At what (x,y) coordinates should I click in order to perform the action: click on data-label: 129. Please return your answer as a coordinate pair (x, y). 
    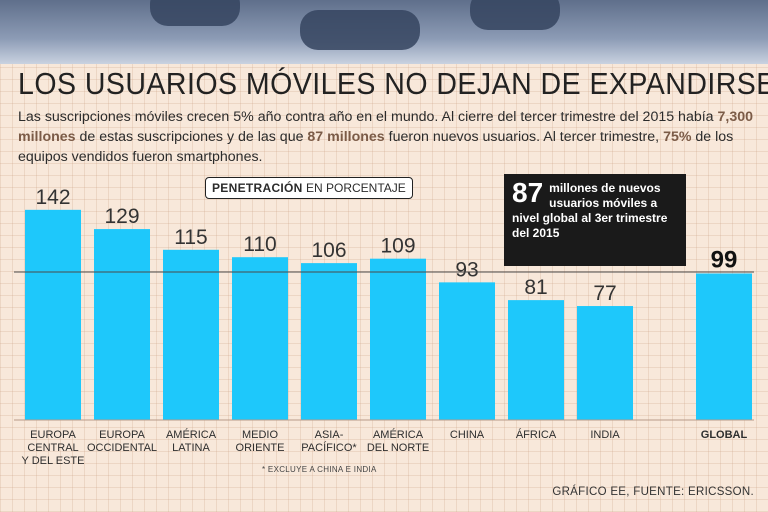
    Looking at the image, I should click on (121, 216).